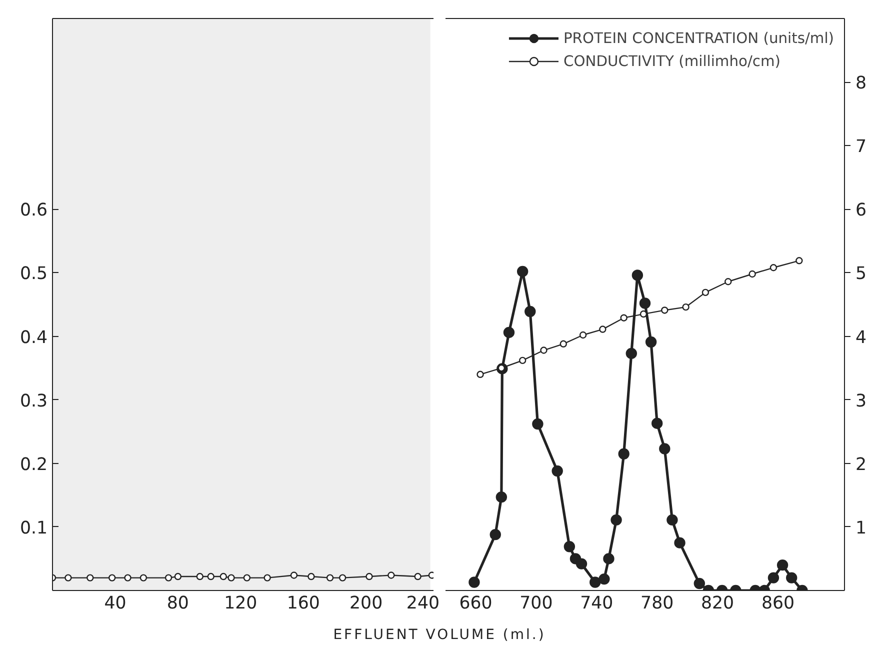 This screenshot has width=869, height=647. What do you see at coordinates (536, 604) in the screenshot?
I see `x-tick-label: 700` at bounding box center [536, 604].